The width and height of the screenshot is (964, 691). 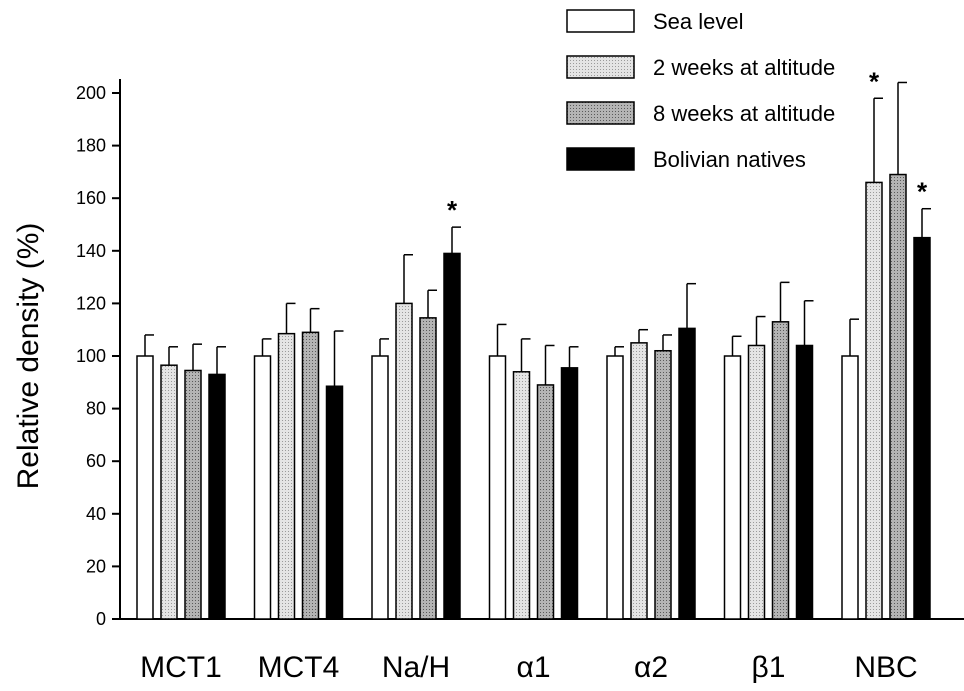 I want to click on y-tick-label: 160, so click(x=91, y=198).